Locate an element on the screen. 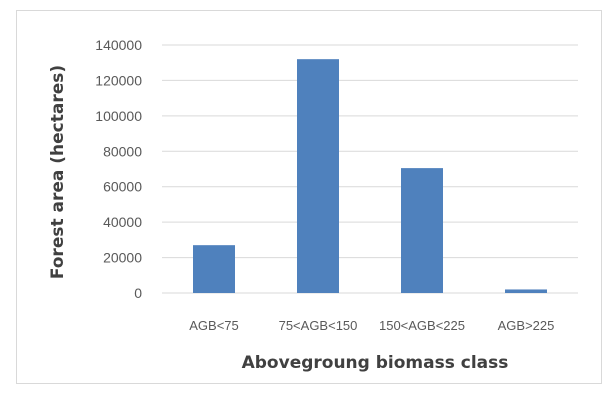  y-tick-label: 140000 is located at coordinates (118, 45).